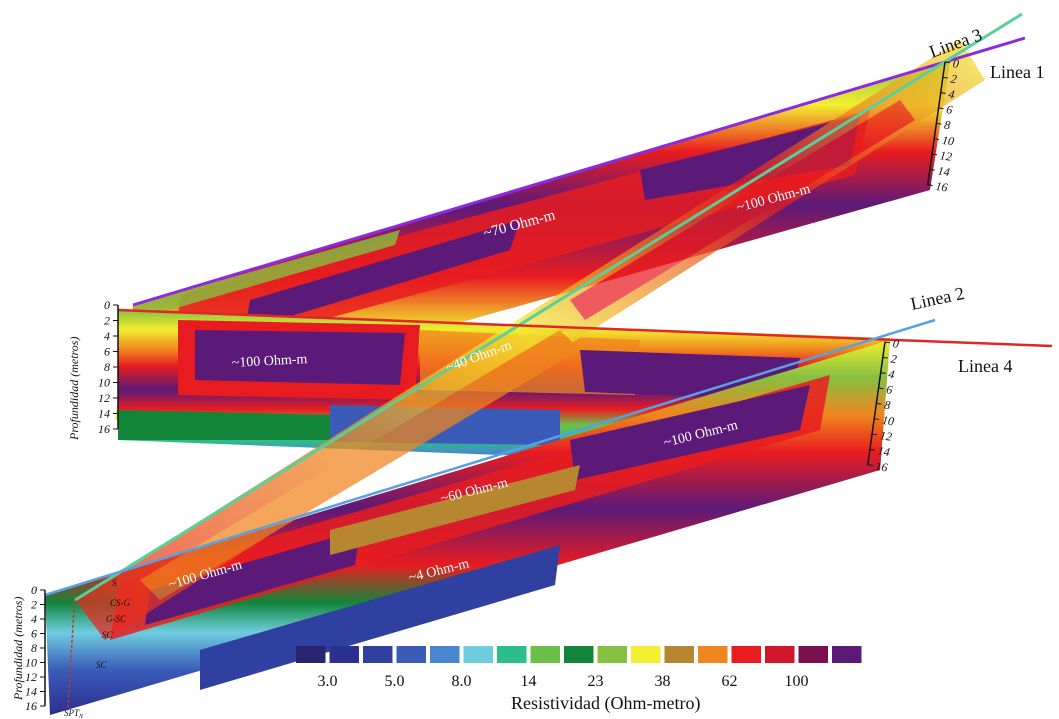 This screenshot has width=1059, height=719. What do you see at coordinates (328, 681) in the screenshot?
I see `legend-label: 3.0` at bounding box center [328, 681].